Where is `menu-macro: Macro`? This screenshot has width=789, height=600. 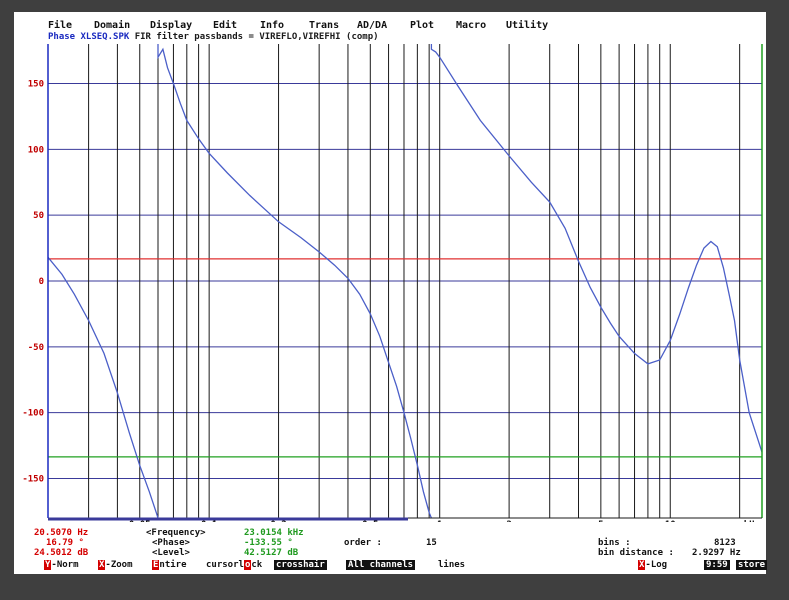
menu-macro: Macro is located at coordinates (471, 25).